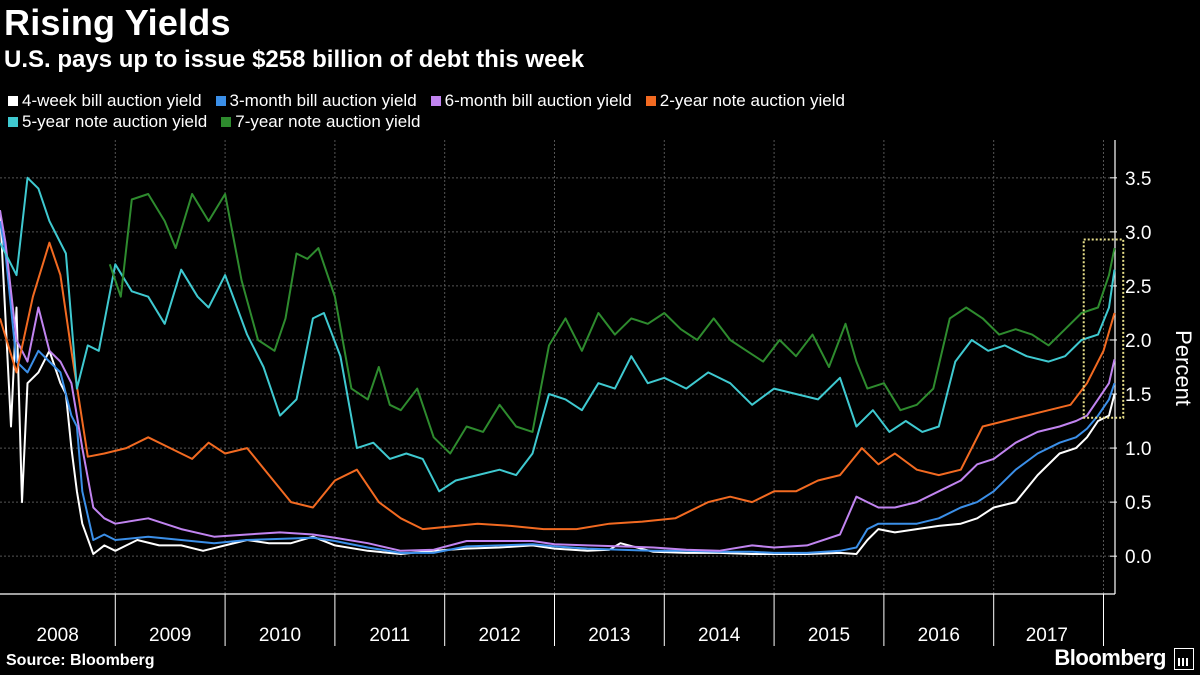 The width and height of the screenshot is (1200, 675). I want to click on legend-item: 4-week bill auction yield, so click(105, 100).